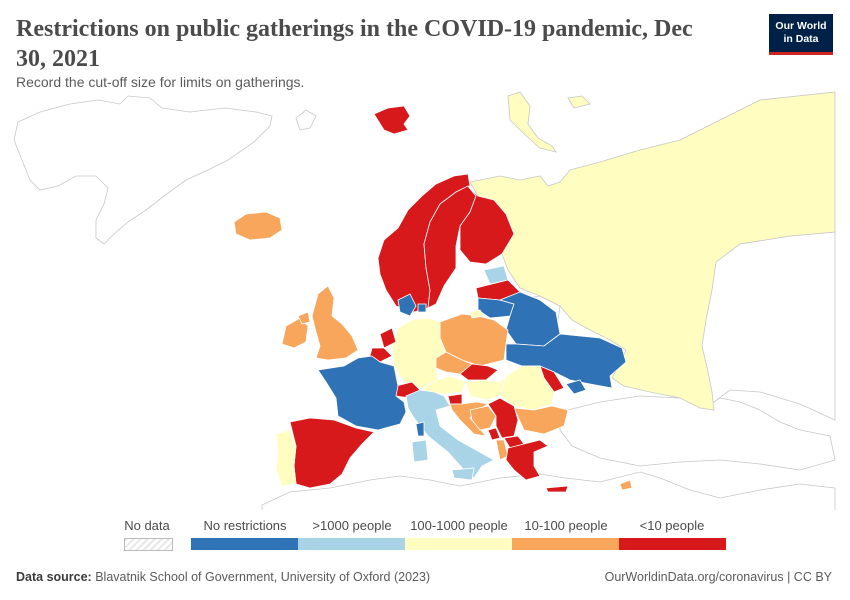 Image resolution: width=850 pixels, height=600 pixels. I want to click on region-italy, so click(450, 434).